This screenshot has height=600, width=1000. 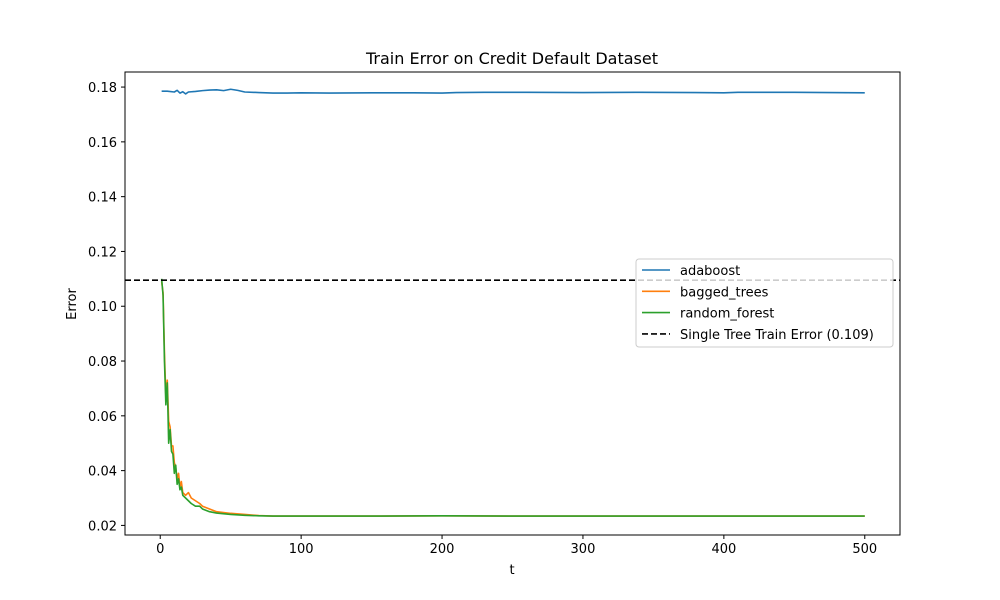 I want to click on legend-label: Single Tree Train Error (0.109), so click(x=777, y=335).